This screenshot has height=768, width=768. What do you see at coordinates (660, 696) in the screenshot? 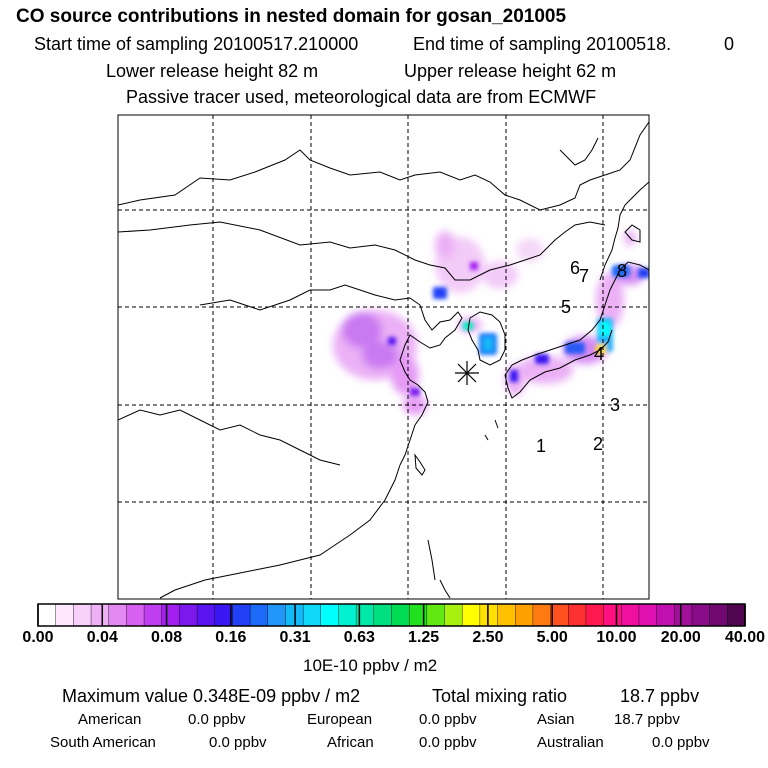
I see `total-mixing-ratio-value: 18.7 ppbv` at bounding box center [660, 696].